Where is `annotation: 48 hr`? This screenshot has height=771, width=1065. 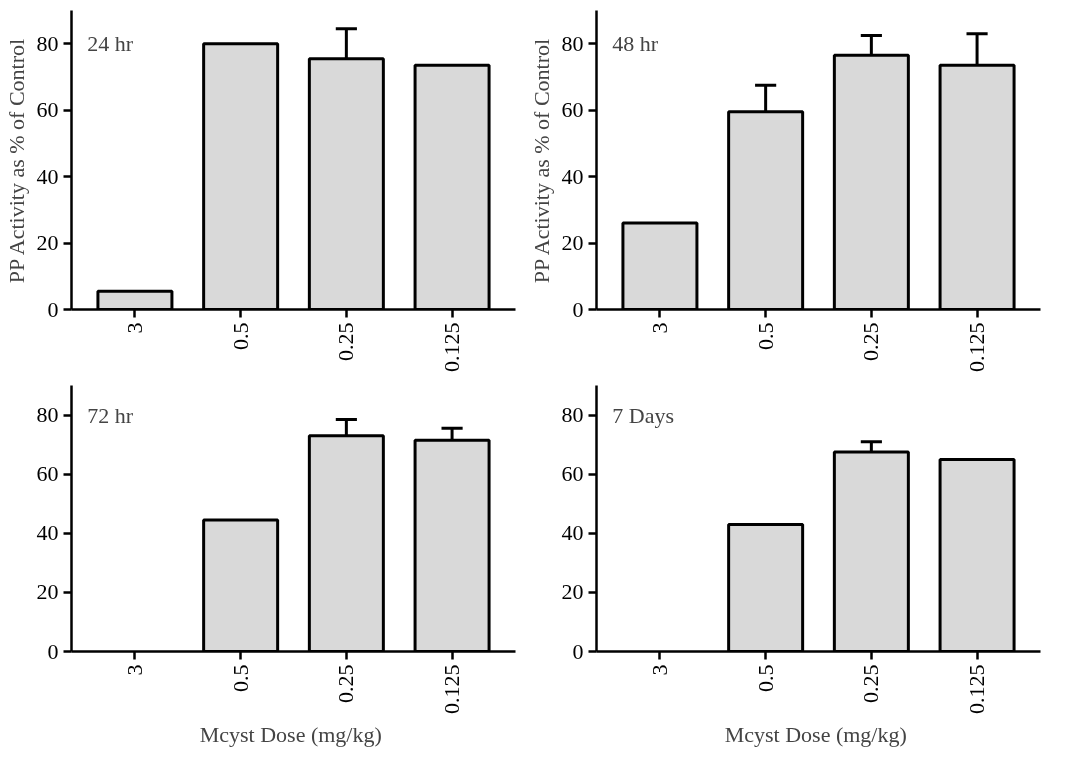
annotation: 48 hr is located at coordinates (635, 44).